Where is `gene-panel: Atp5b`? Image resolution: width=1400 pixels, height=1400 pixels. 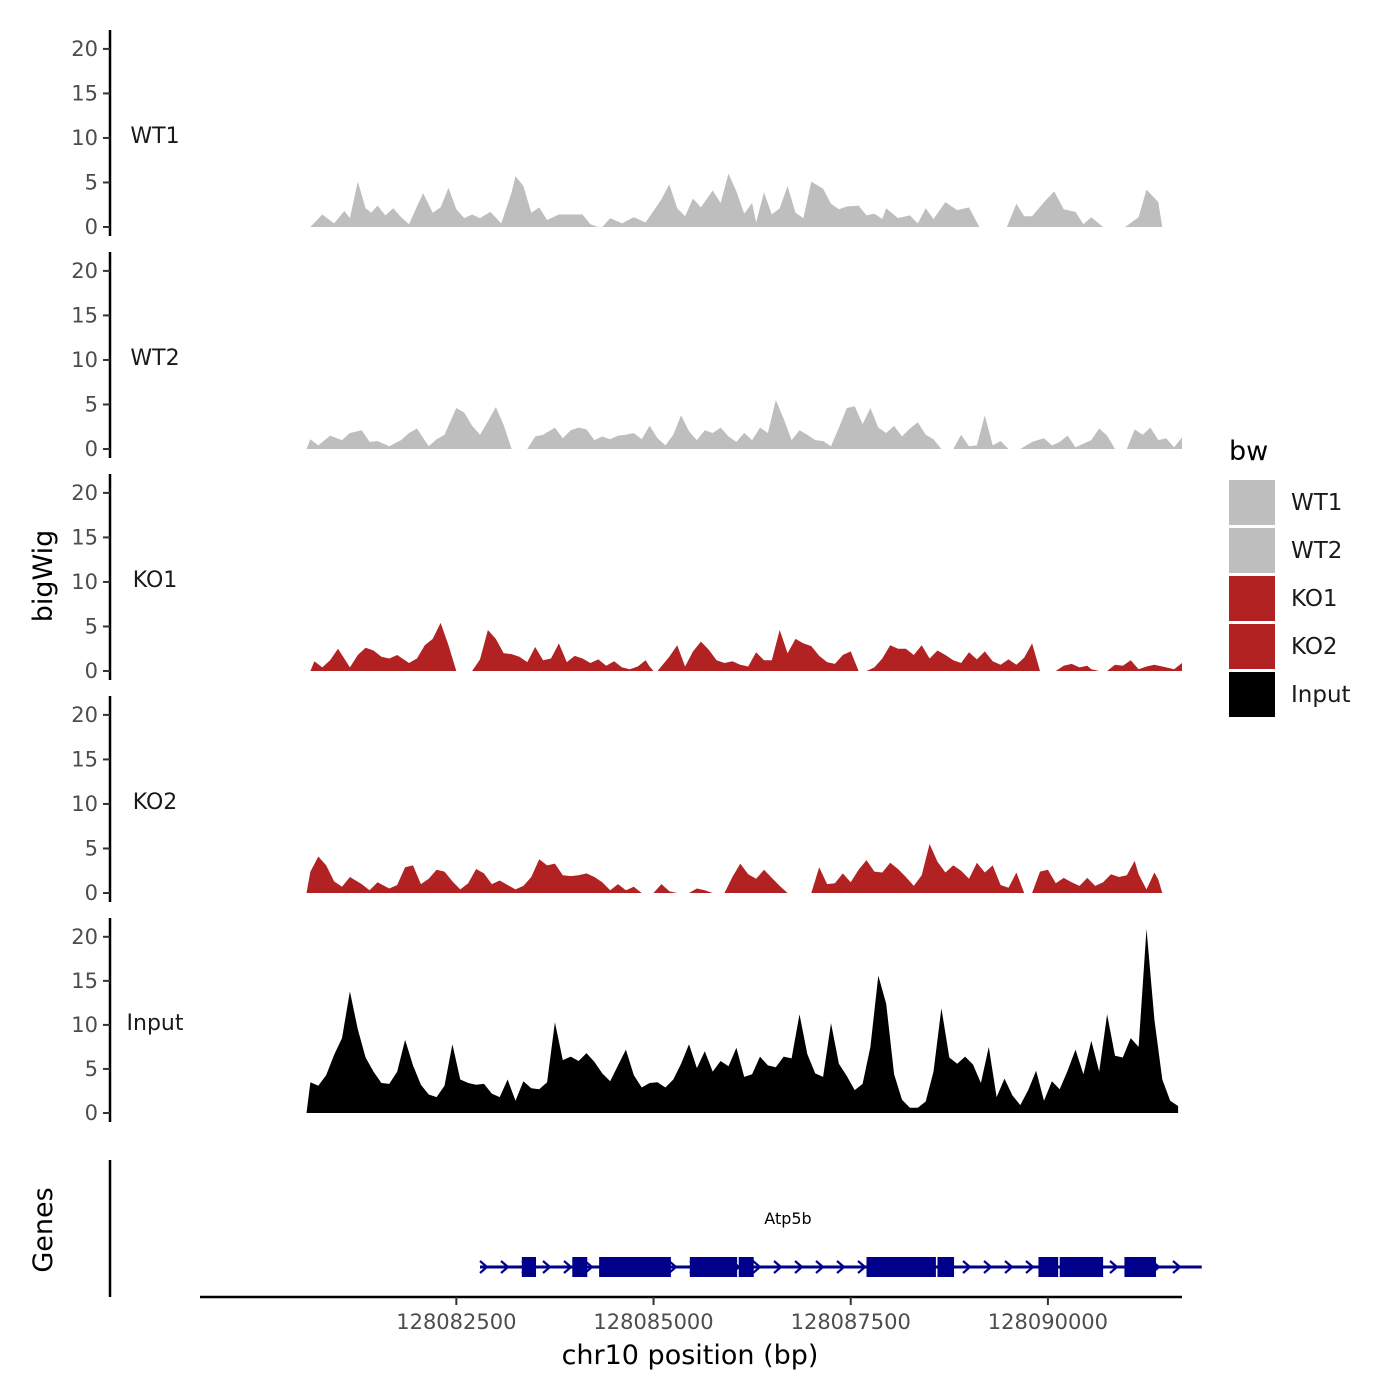
gene-panel: Atp5b is located at coordinates (655, 1228).